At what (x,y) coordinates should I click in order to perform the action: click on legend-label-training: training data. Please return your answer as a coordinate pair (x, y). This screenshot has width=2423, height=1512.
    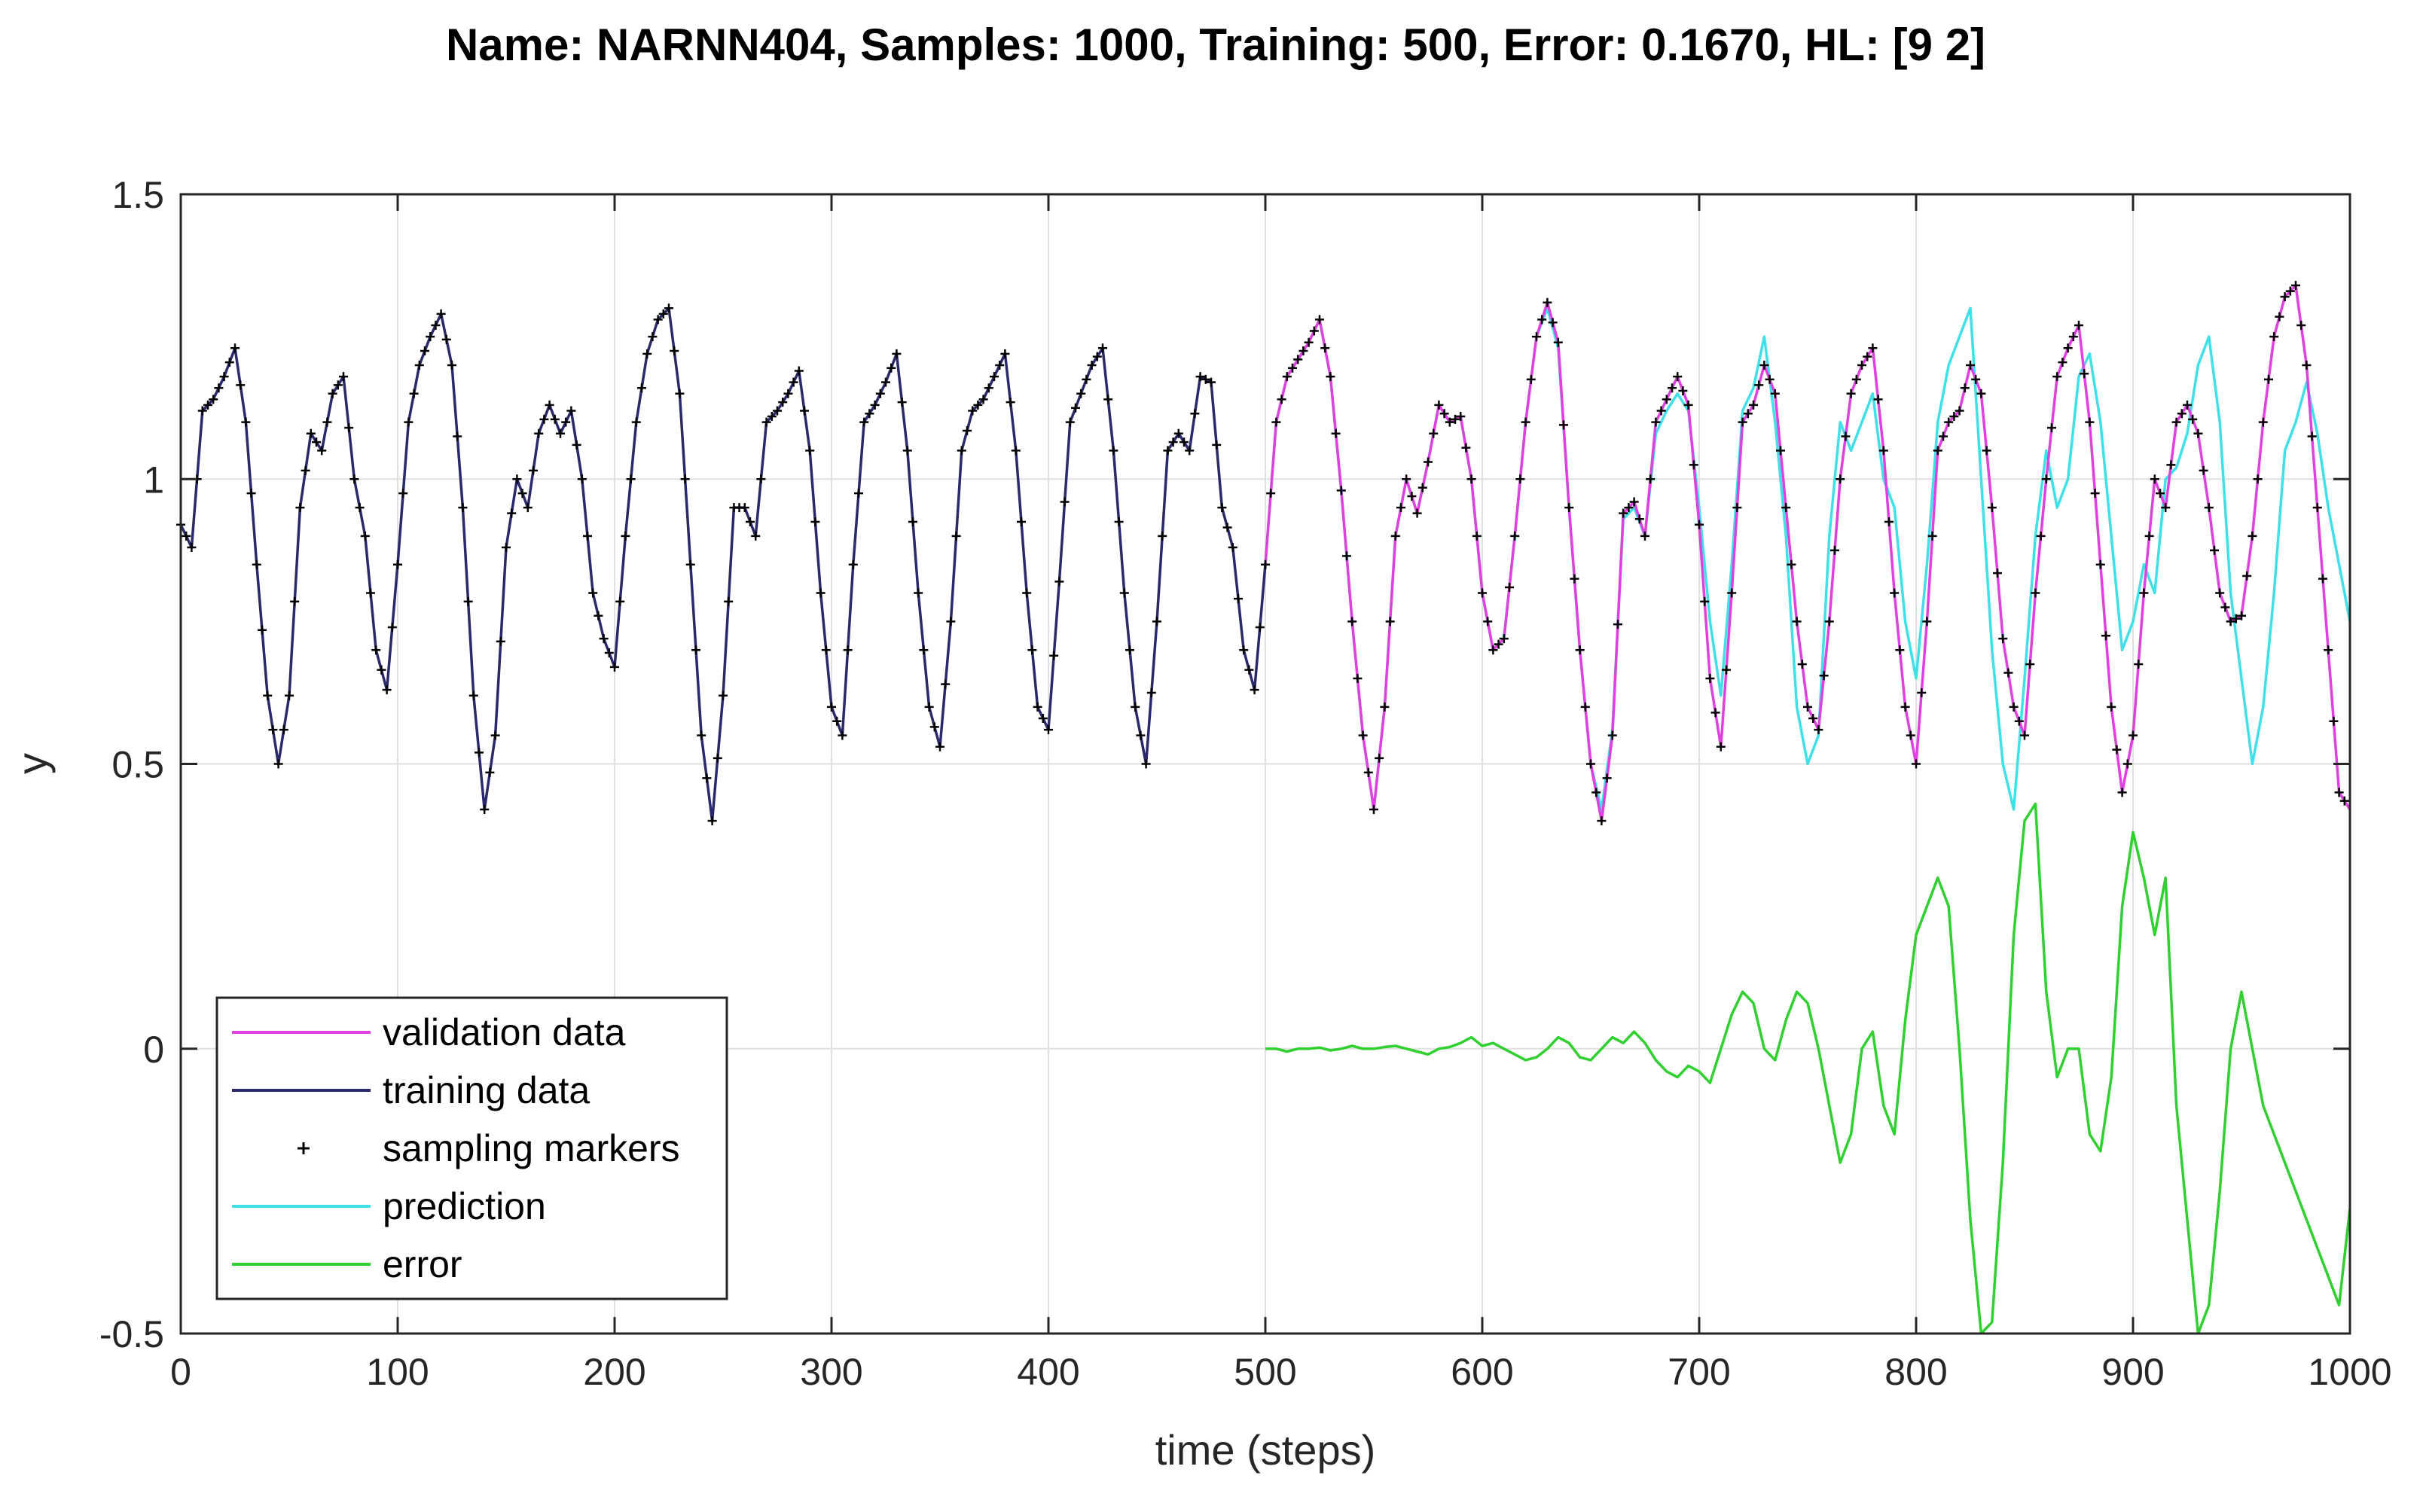
    Looking at the image, I should click on (486, 1090).